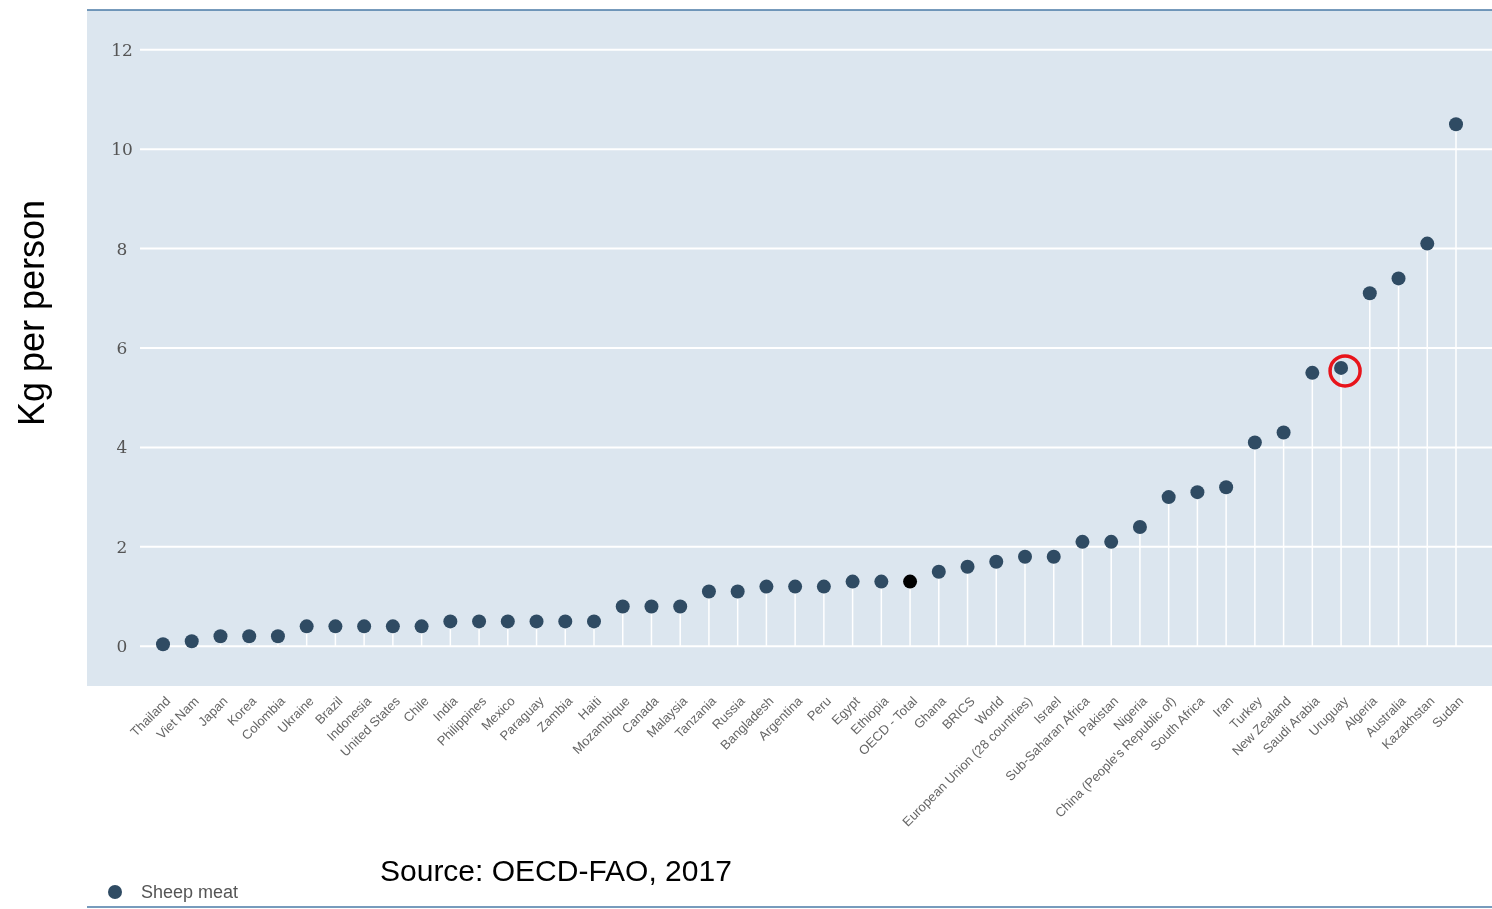 Image resolution: width=1492 pixels, height=909 pixels. What do you see at coordinates (122, 646) in the screenshot?
I see `y-tick-label: 0` at bounding box center [122, 646].